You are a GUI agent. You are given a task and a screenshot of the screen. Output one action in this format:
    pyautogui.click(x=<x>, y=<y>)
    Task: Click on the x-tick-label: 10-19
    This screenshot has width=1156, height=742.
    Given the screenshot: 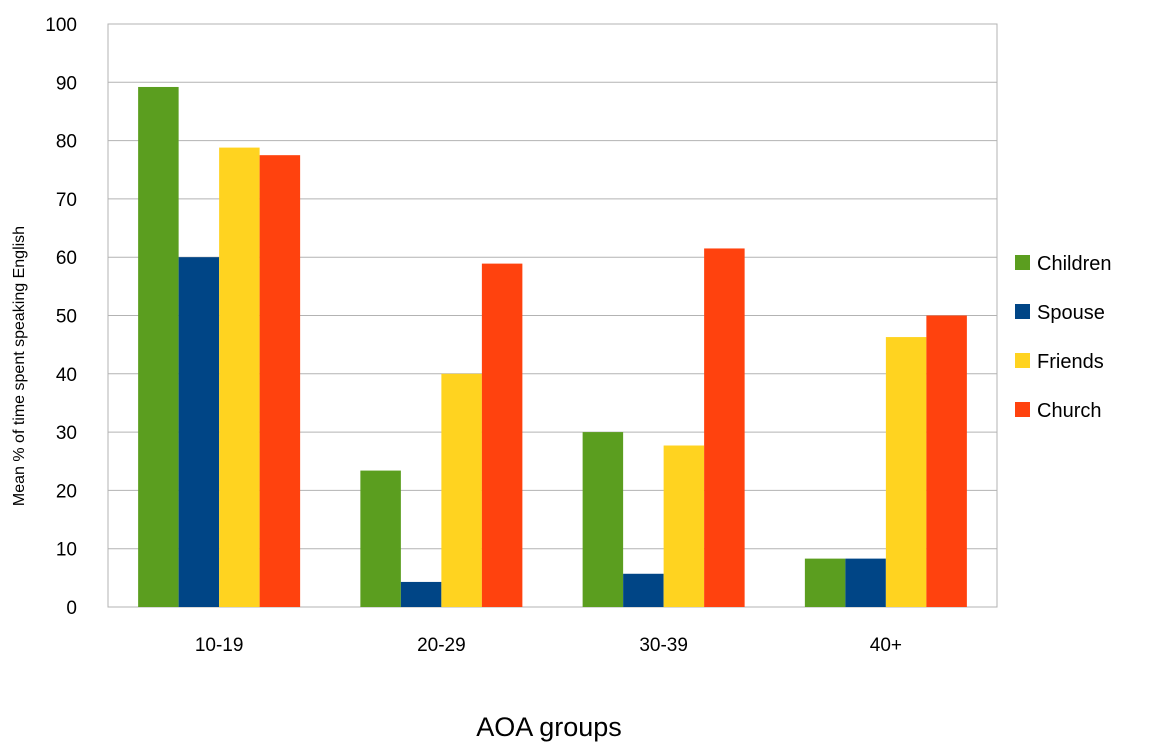 What is the action you would take?
    pyautogui.click(x=219, y=645)
    